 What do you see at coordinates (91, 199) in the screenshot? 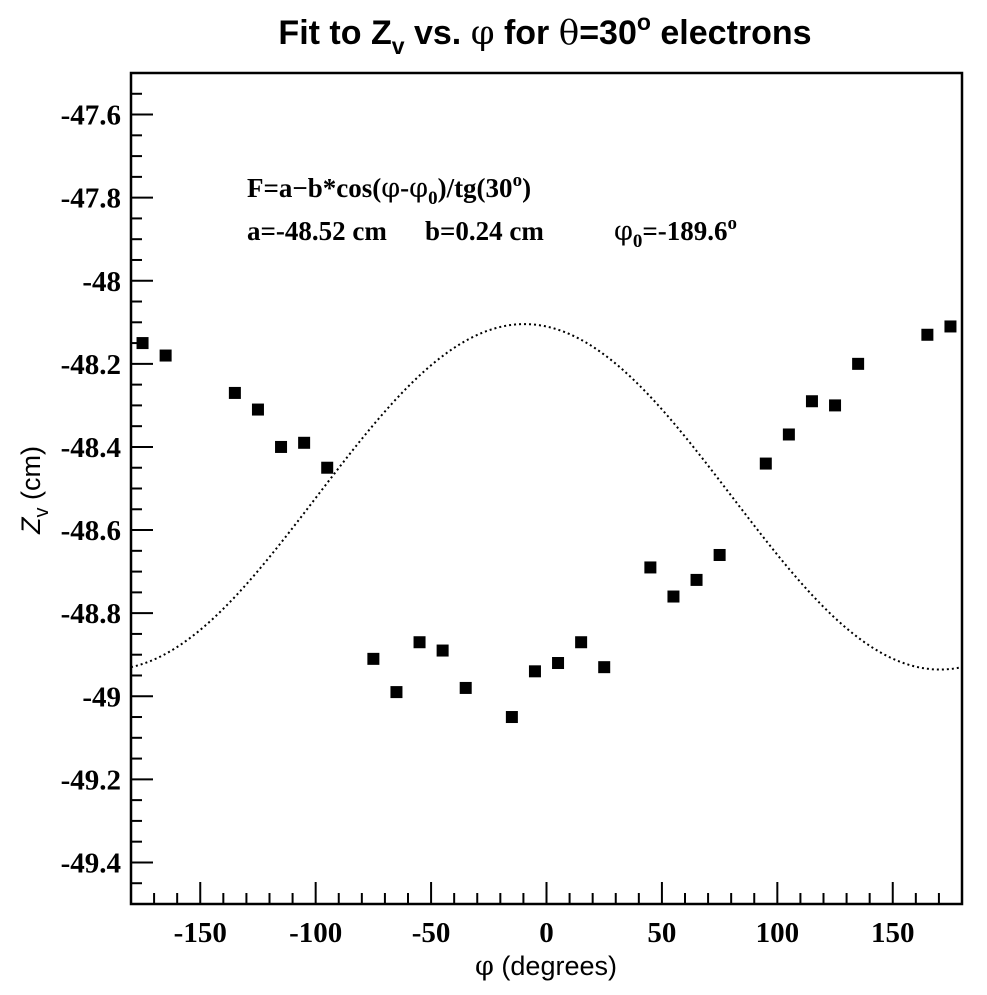
I see `y-tick-label: -47.8` at bounding box center [91, 199].